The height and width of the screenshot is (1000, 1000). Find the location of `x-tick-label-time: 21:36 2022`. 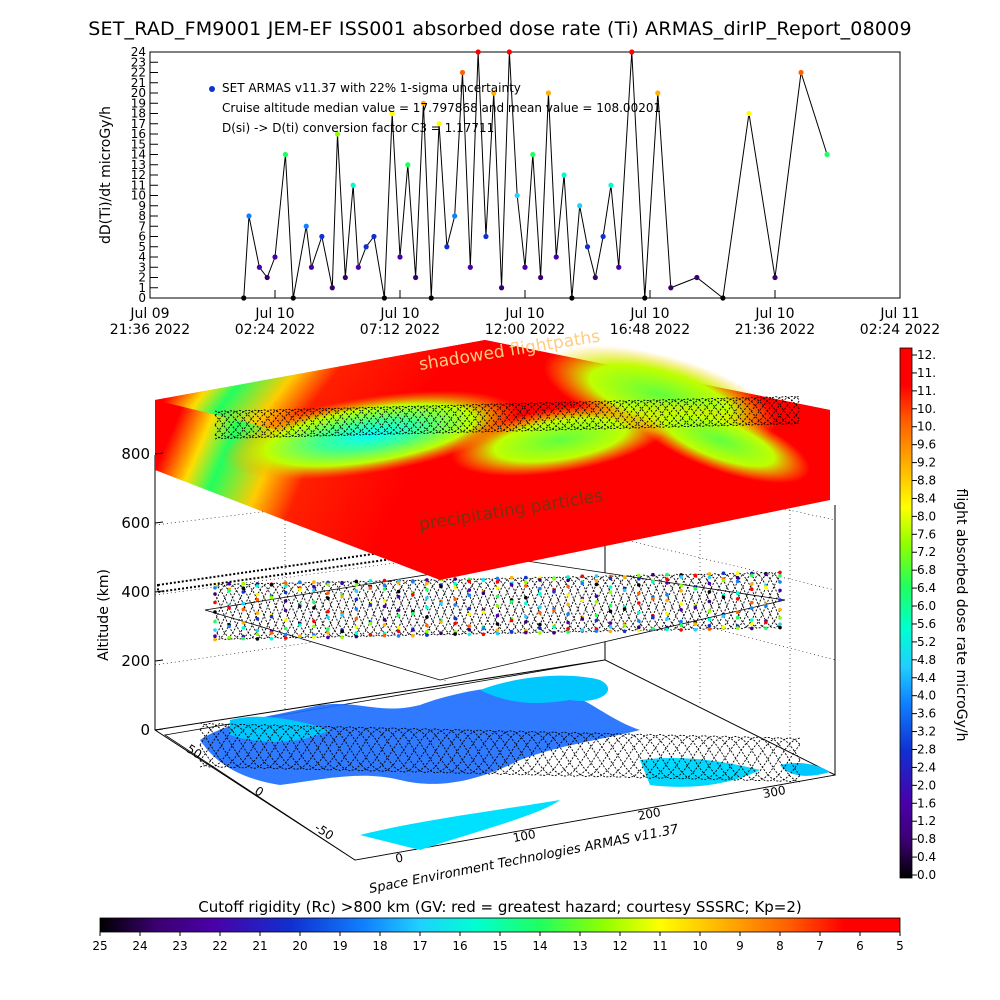

x-tick-label-time: 21:36 2022 is located at coordinates (775, 330).